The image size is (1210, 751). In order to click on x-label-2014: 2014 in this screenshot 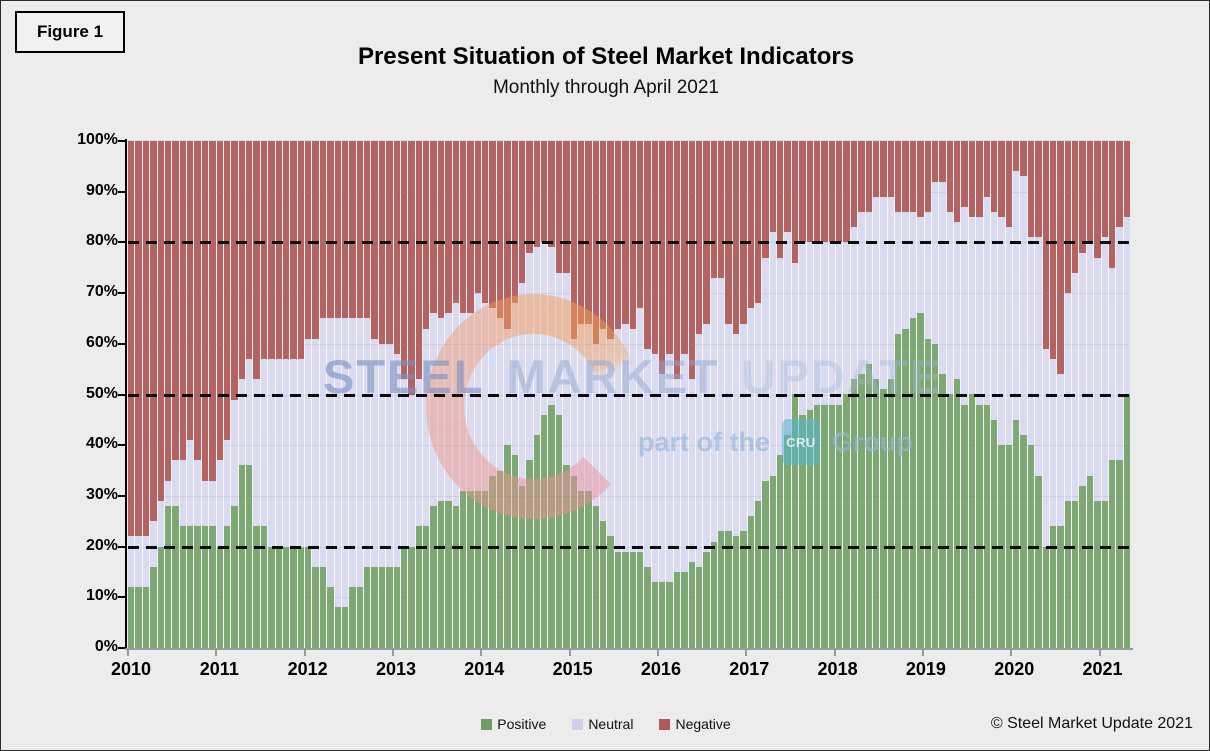, I will do `click(484, 669)`.